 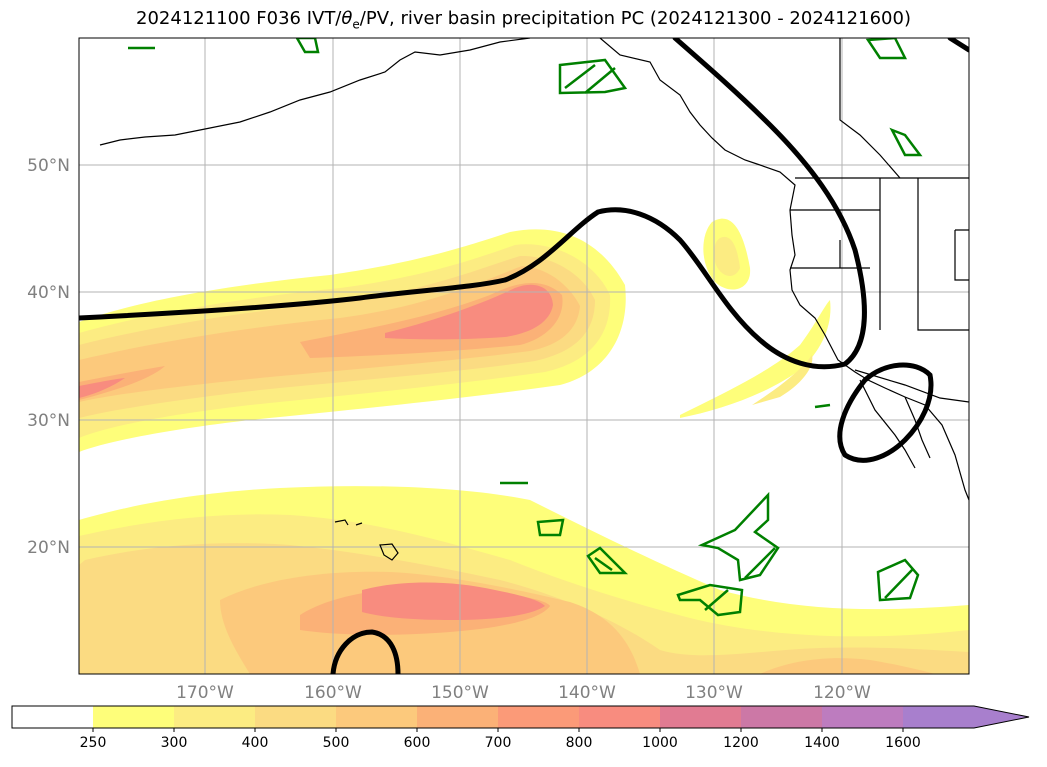 What do you see at coordinates (958, 45) in the screenshot?
I see `pv-contour-corner` at bounding box center [958, 45].